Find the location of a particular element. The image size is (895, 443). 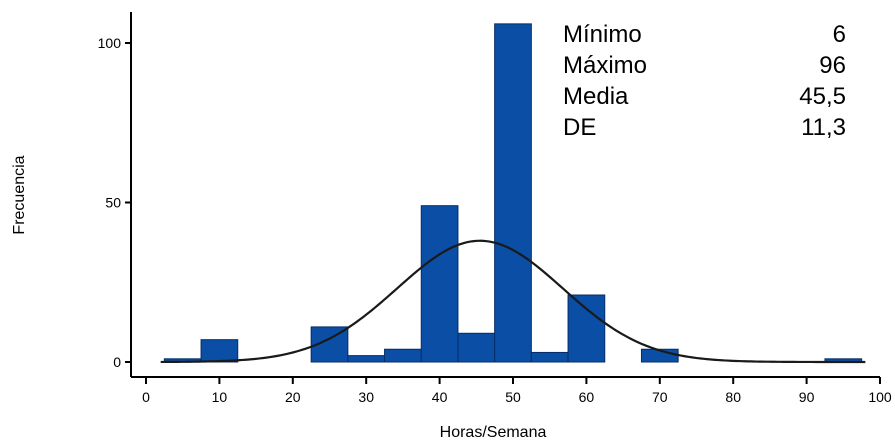

y-ticks: 0 50 100 is located at coordinates (114, 202).